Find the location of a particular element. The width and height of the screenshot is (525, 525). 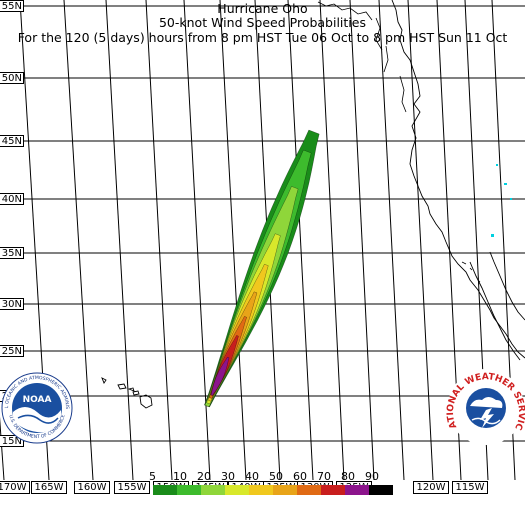

wind-probability-swath is located at coordinates (262, 268).